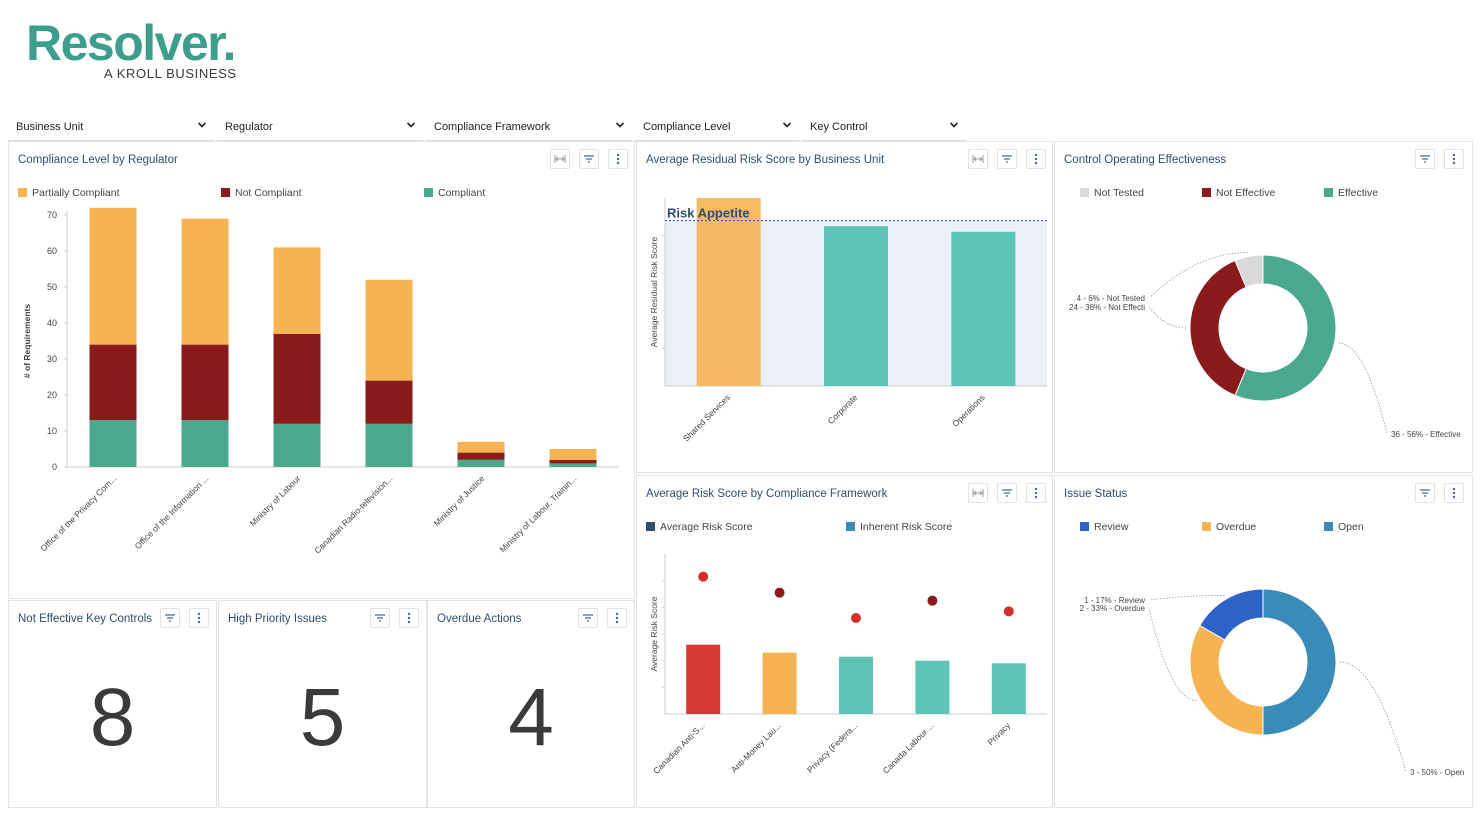 Image resolution: width=1480 pixels, height=822 pixels. What do you see at coordinates (52, 215) in the screenshot?
I see `y-tick-label: 70` at bounding box center [52, 215].